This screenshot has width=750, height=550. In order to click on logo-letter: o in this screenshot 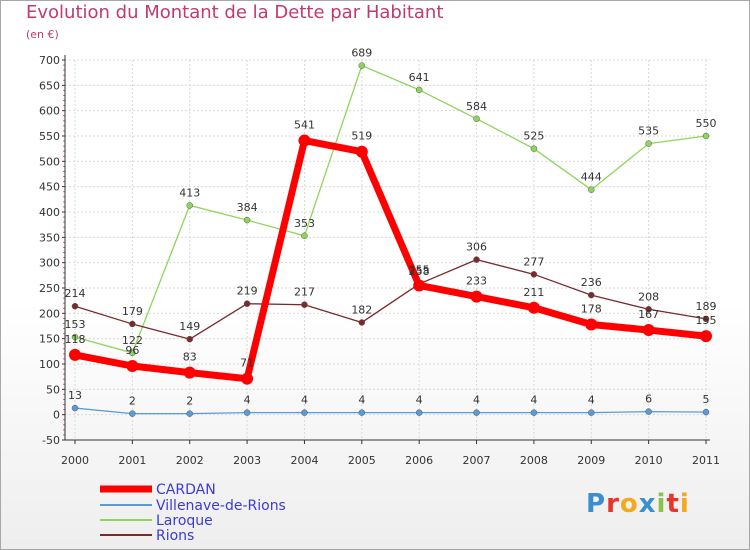, I will do `click(629, 504)`.